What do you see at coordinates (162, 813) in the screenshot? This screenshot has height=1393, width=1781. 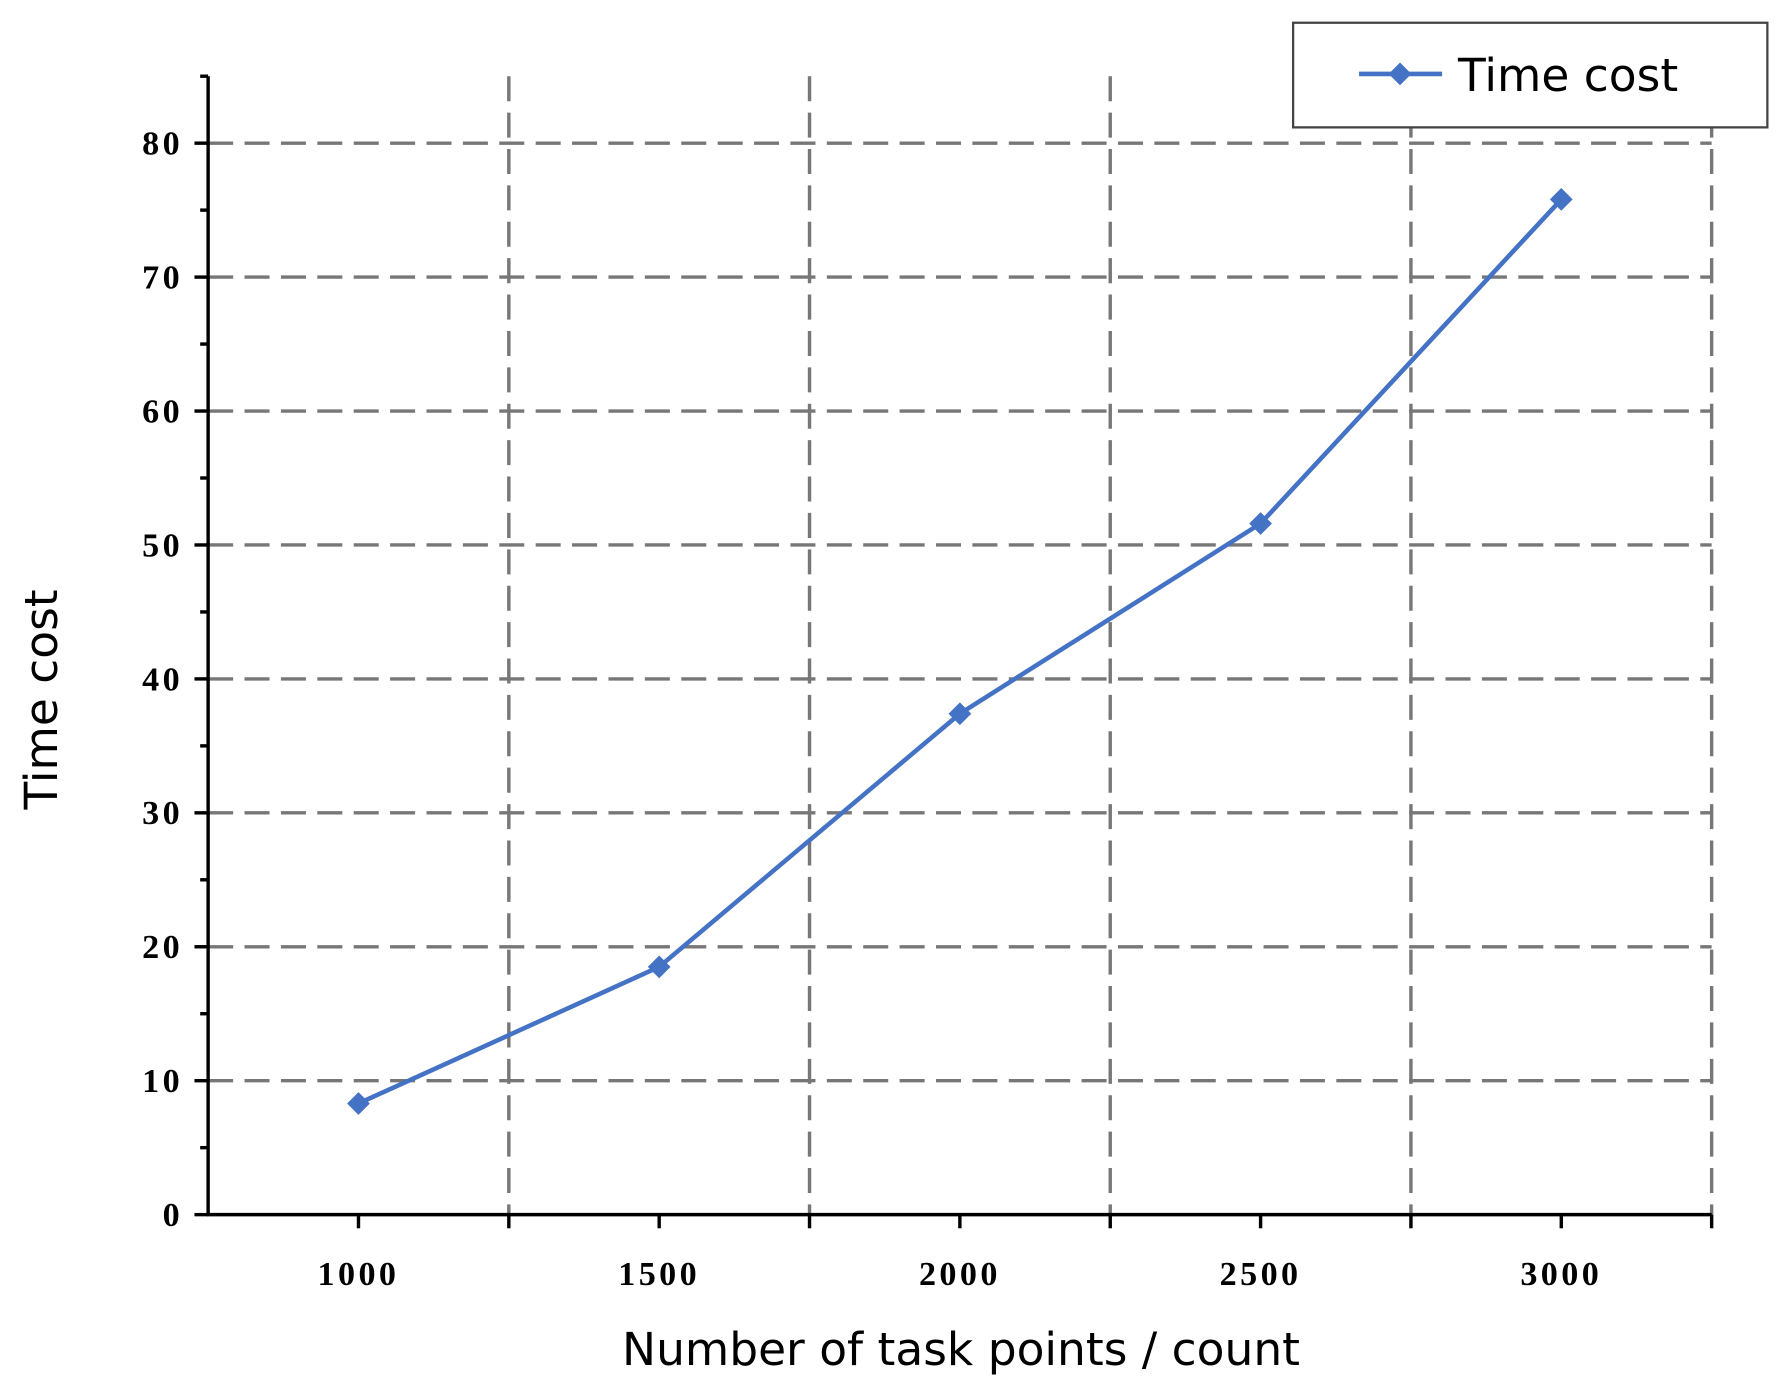 I see `y-tick-label: 30` at bounding box center [162, 813].